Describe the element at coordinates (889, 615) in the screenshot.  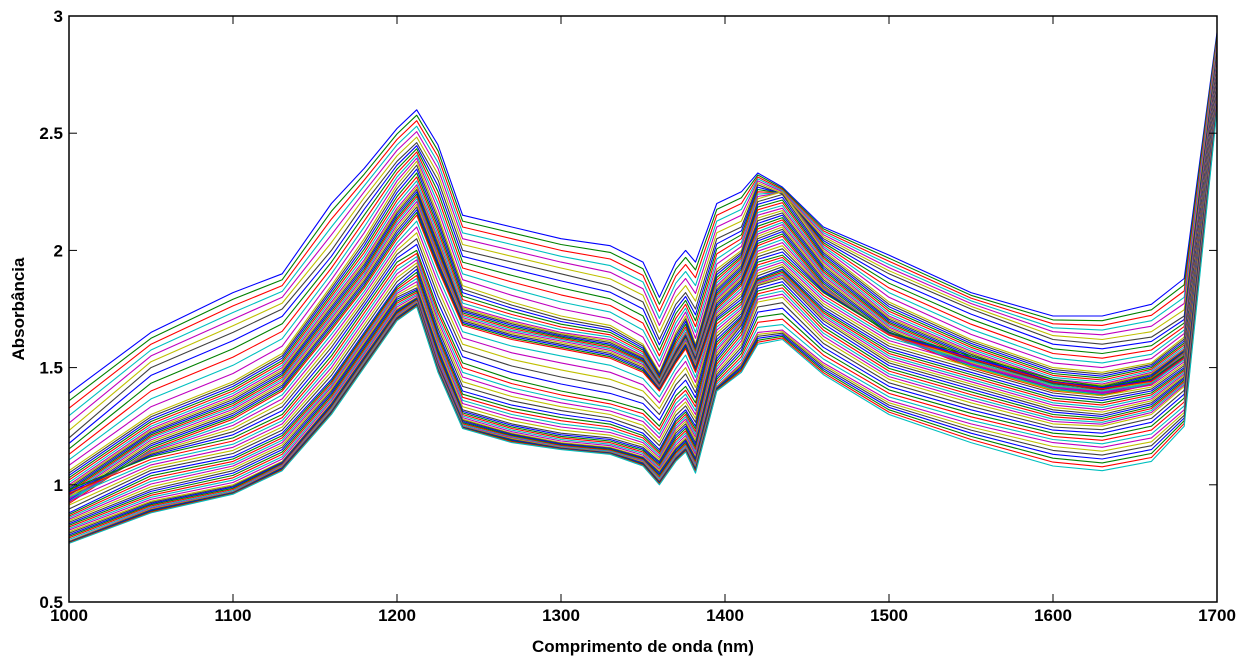
I see `x-tick-label: 1500` at that location.